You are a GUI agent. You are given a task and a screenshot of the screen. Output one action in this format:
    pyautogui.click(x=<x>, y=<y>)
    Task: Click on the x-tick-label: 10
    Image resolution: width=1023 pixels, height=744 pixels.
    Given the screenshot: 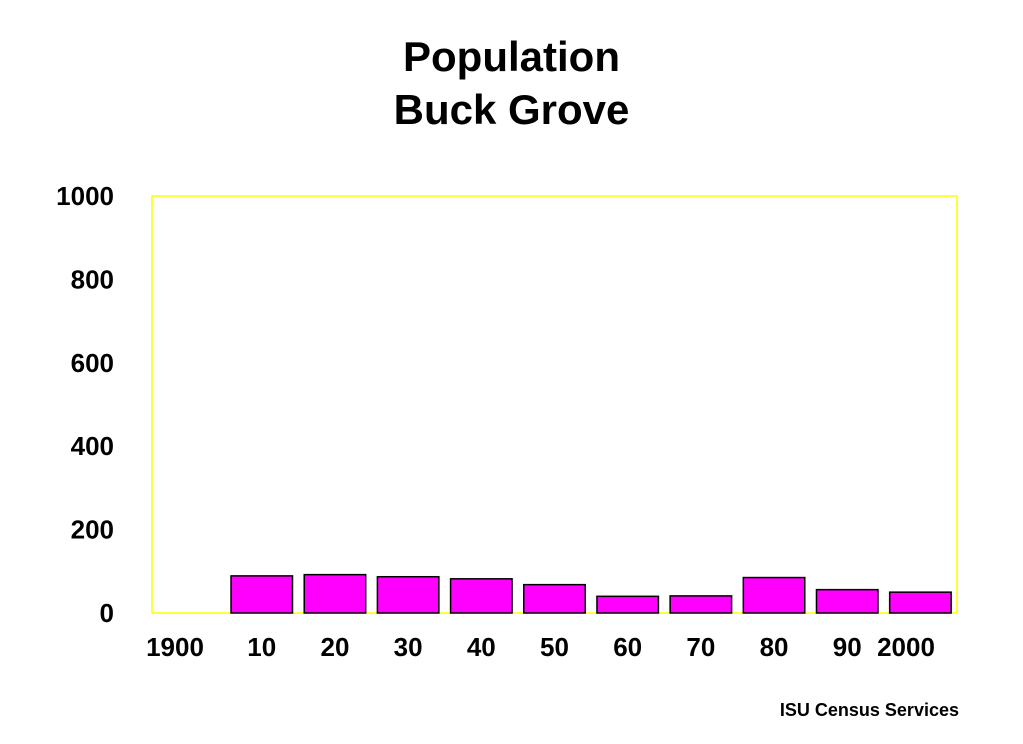 What is the action you would take?
    pyautogui.click(x=261, y=647)
    